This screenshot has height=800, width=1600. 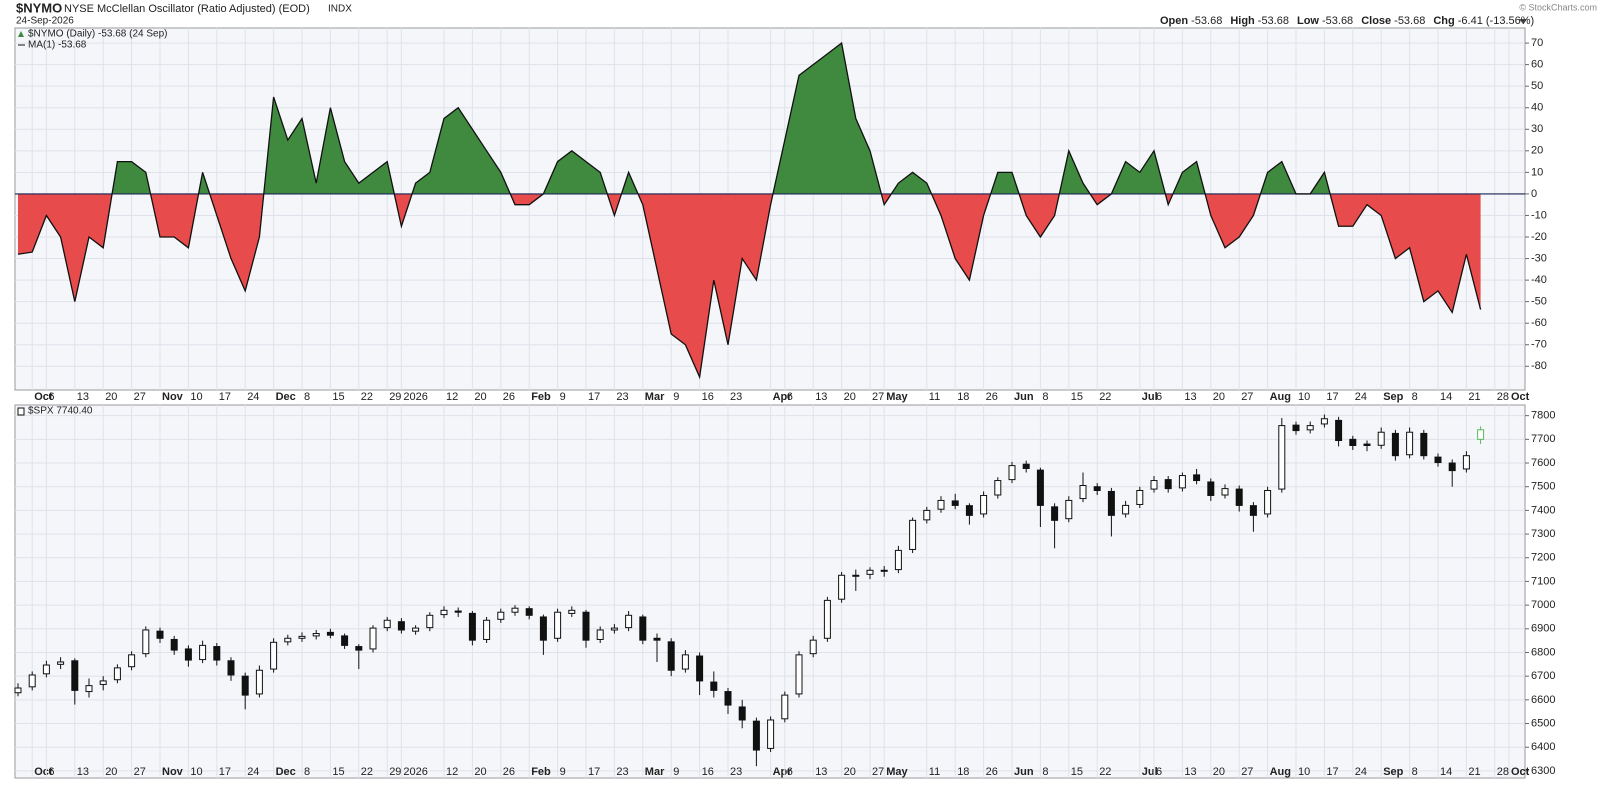 I want to click on x-tick-label: 9, so click(x=676, y=397).